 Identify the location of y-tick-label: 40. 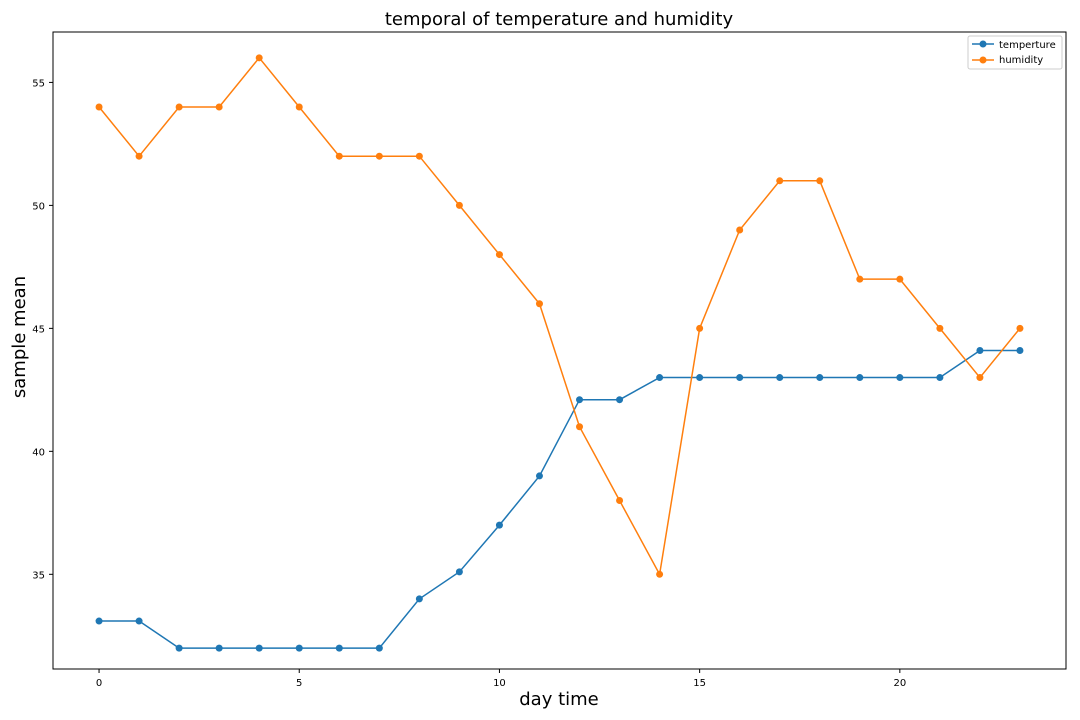
(38, 452).